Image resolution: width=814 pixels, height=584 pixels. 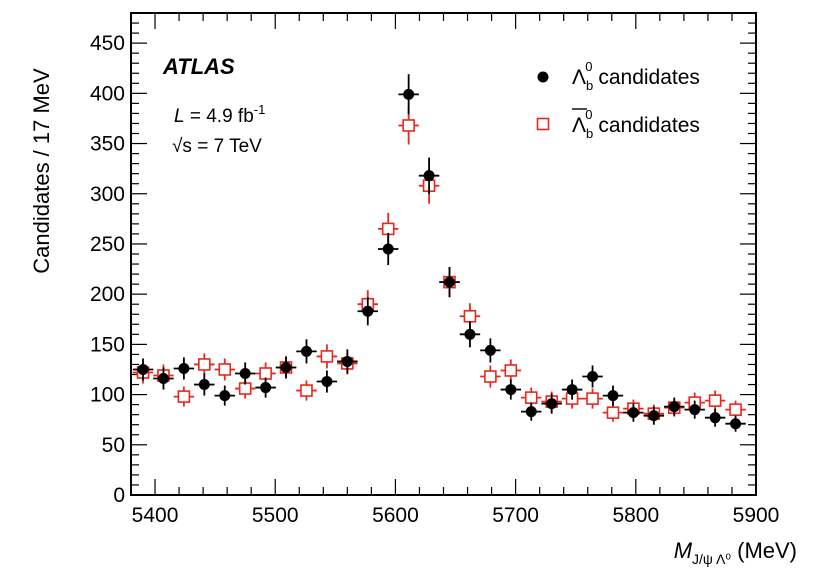 What do you see at coordinates (107, 144) in the screenshot?
I see `y-tick-label: 350` at bounding box center [107, 144].